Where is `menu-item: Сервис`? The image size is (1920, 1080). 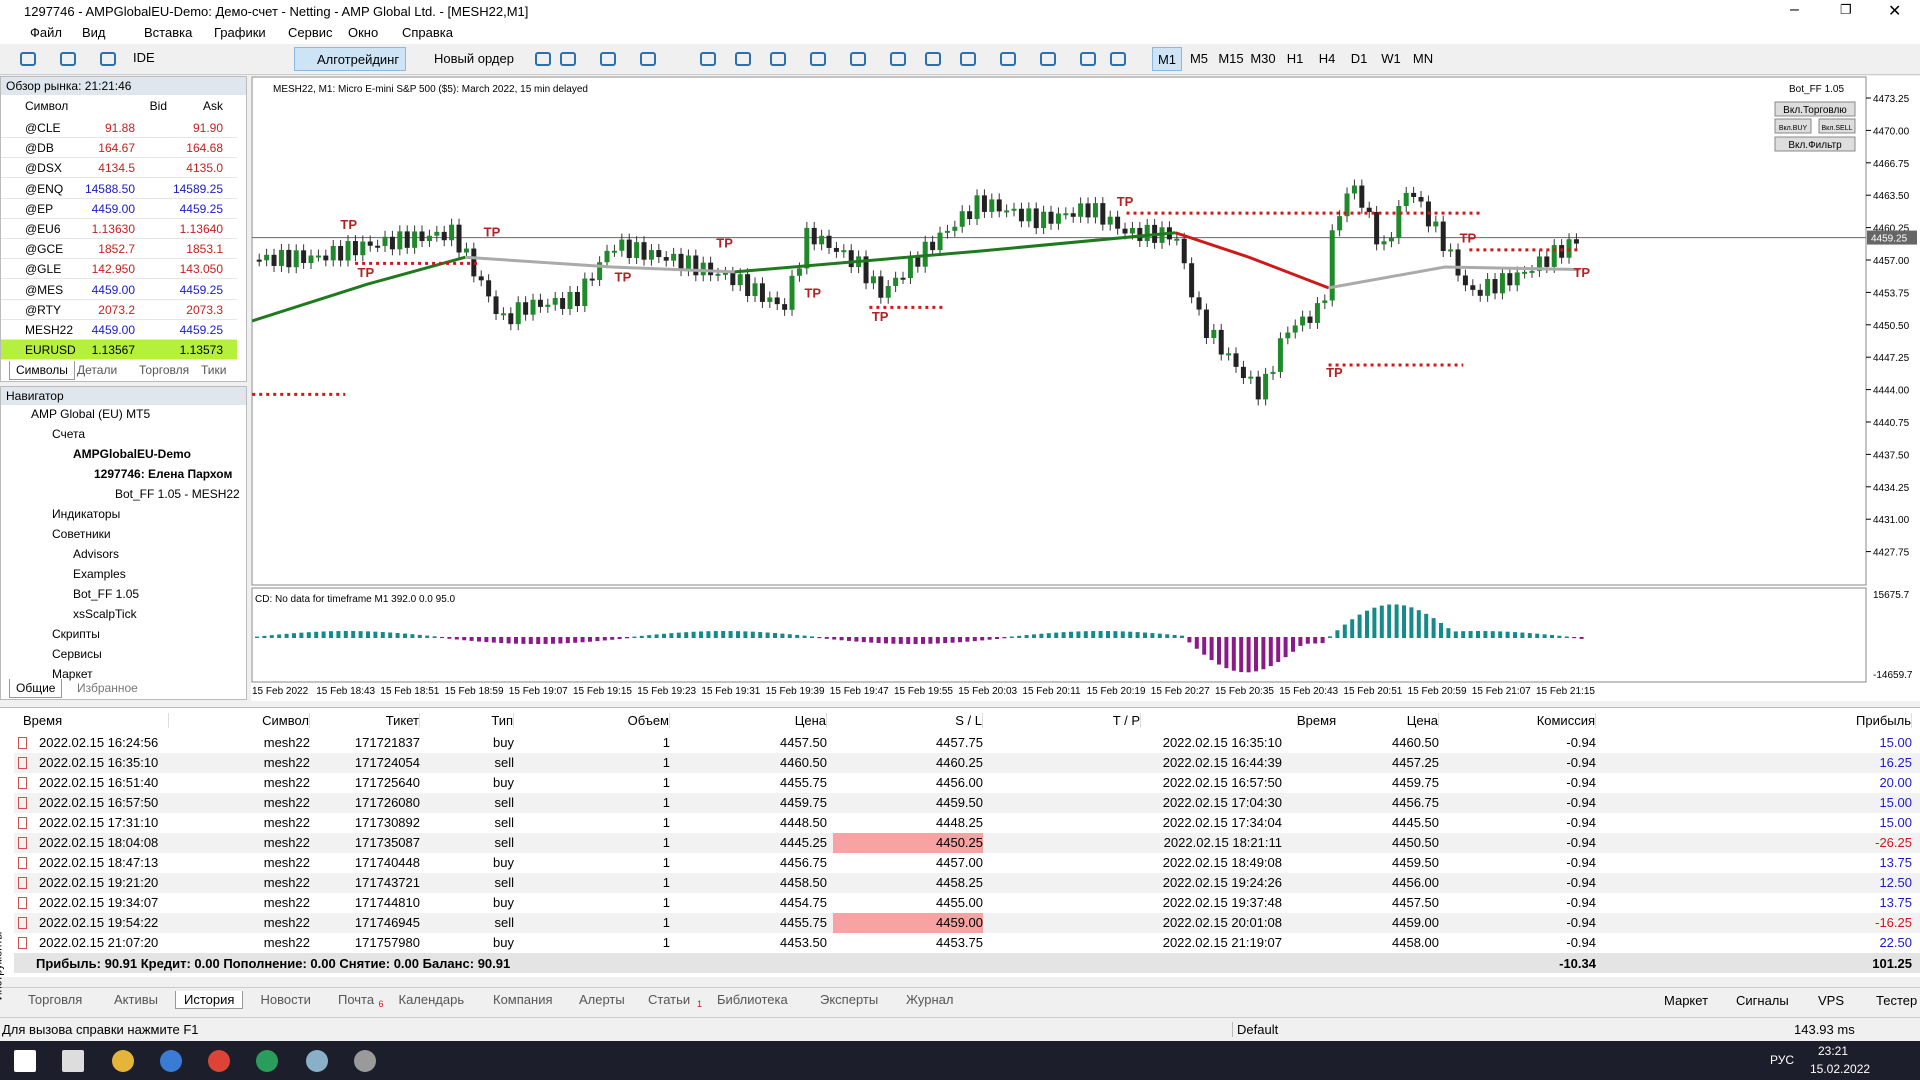 menu-item: Сервис is located at coordinates (310, 32).